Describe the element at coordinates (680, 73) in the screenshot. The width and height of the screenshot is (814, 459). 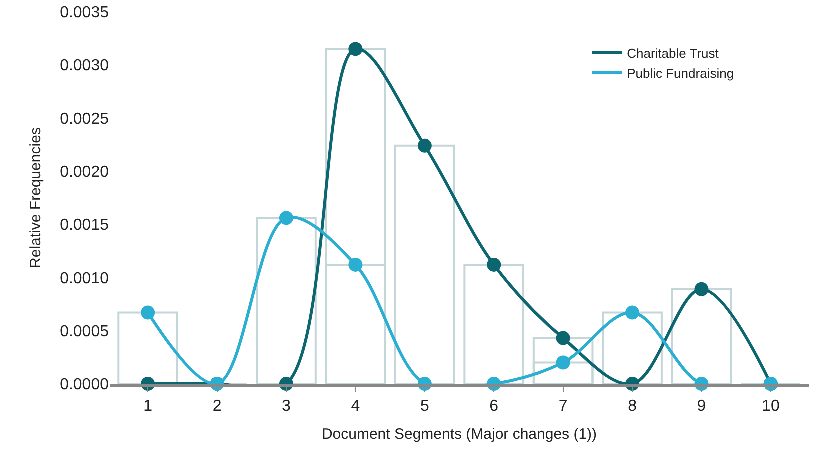
I see `legend-label: Public Fundraising` at that location.